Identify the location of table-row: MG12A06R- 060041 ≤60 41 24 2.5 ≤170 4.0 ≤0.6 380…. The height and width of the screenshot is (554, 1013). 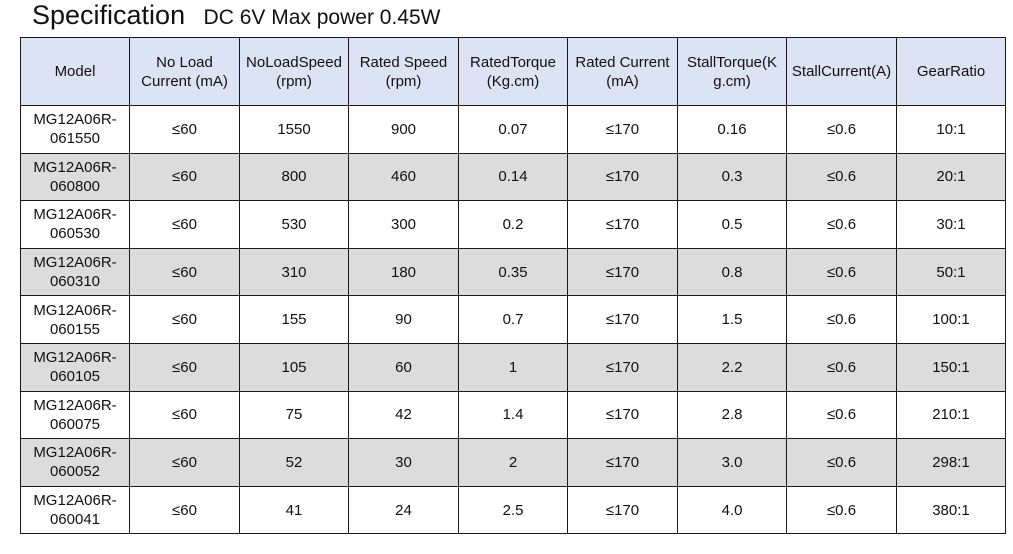
(513, 510).